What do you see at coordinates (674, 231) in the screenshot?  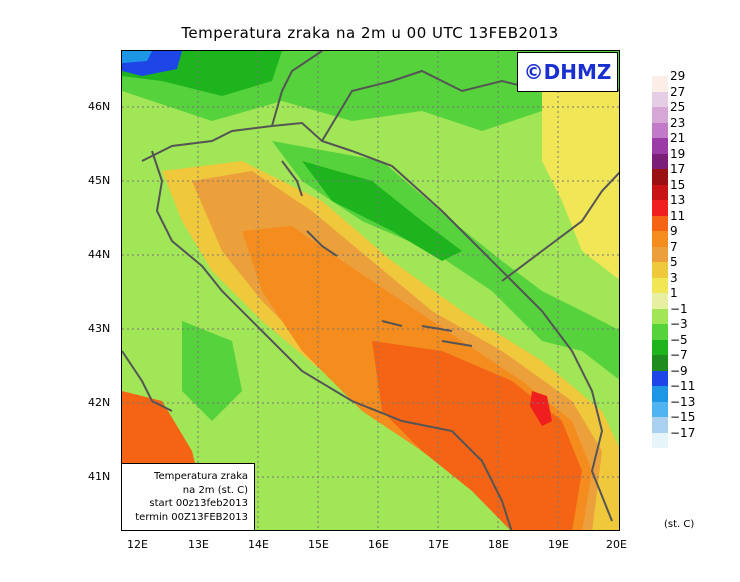 I see `colorbar-label: 9` at bounding box center [674, 231].